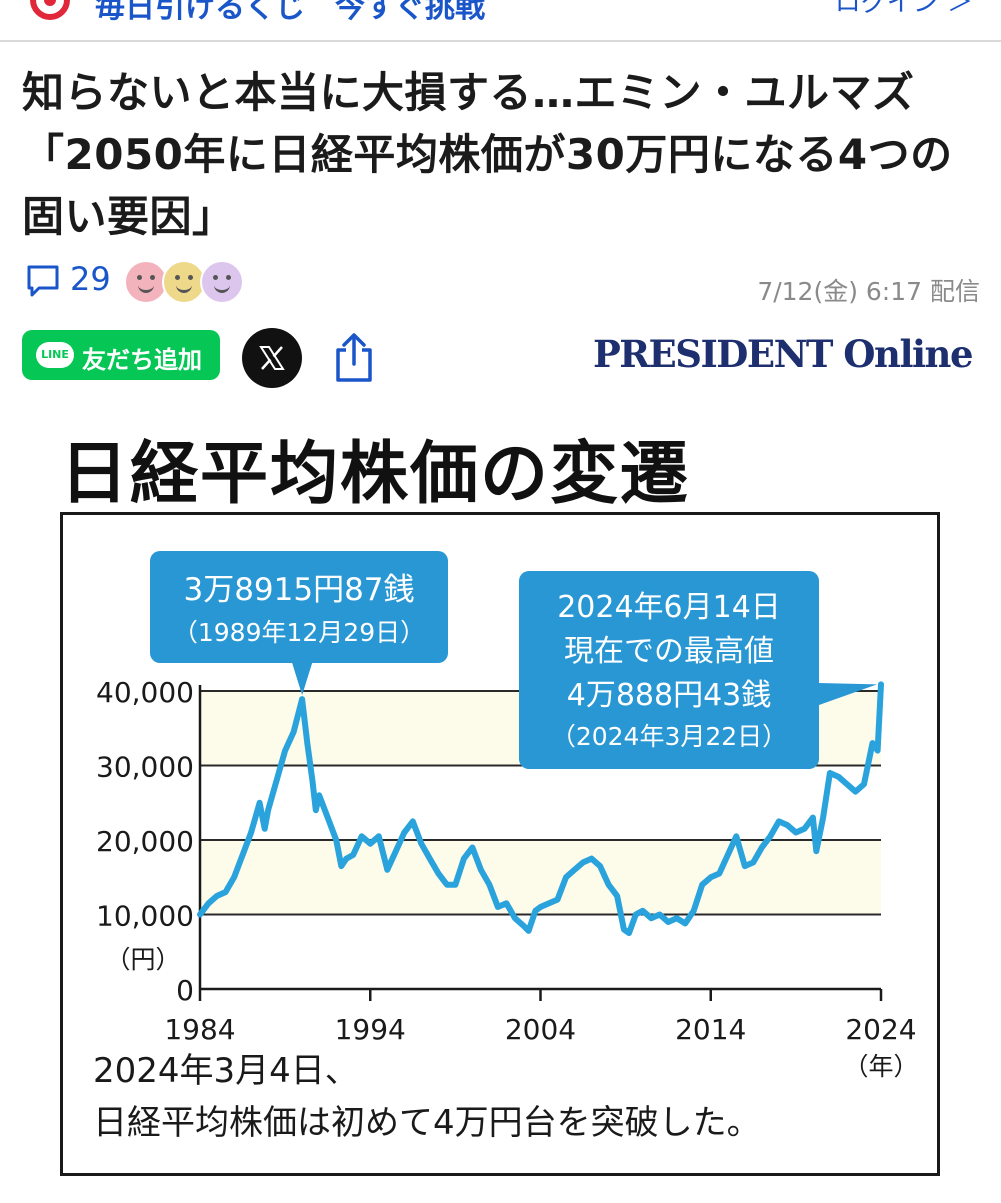  What do you see at coordinates (290, 12) in the screenshot?
I see `promo-link: 毎日引けるくじ 今すぐ挑戦` at bounding box center [290, 12].